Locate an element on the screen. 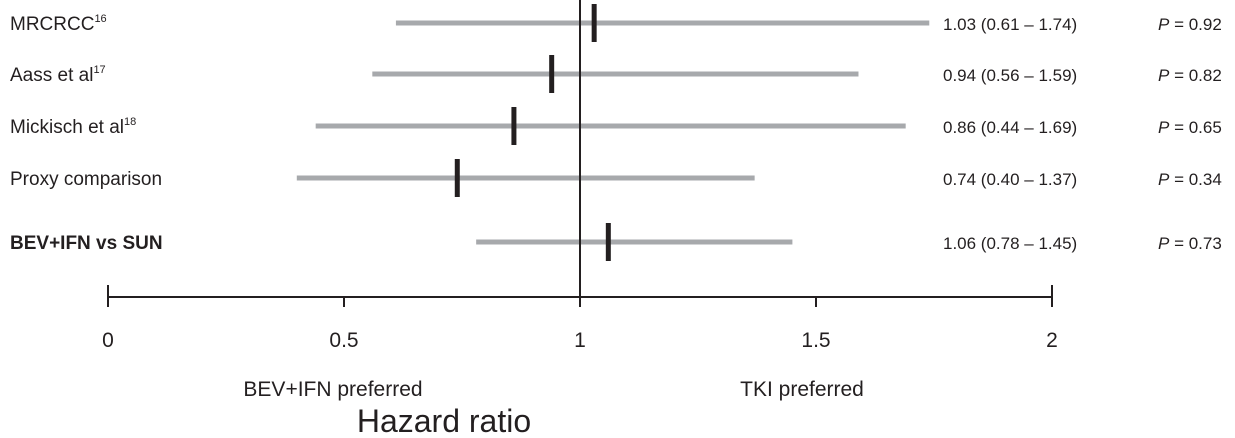  x-tick-label: 0.5 is located at coordinates (343, 340).